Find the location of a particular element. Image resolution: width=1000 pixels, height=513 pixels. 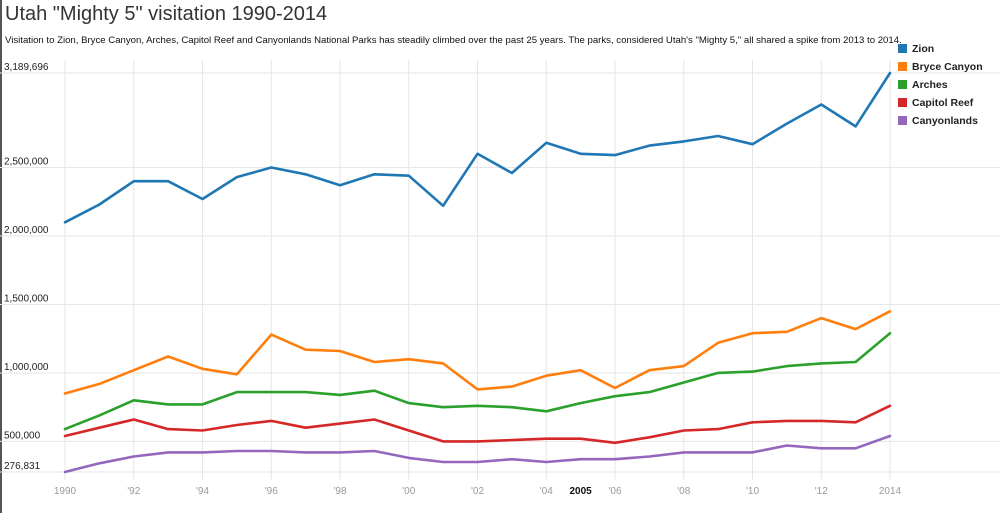

y-tick-label: 2,500,000 is located at coordinates (26, 161).